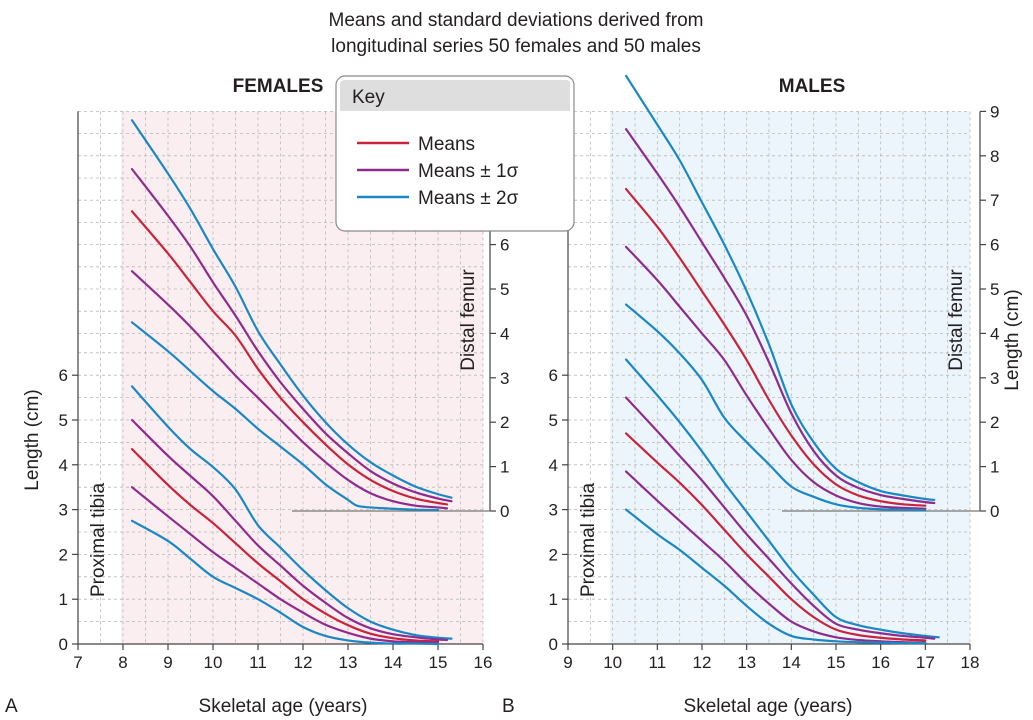 Image resolution: width=1033 pixels, height=720 pixels. I want to click on key-entries: Means Means ± 1σ Means ± 2σ, so click(438, 171).